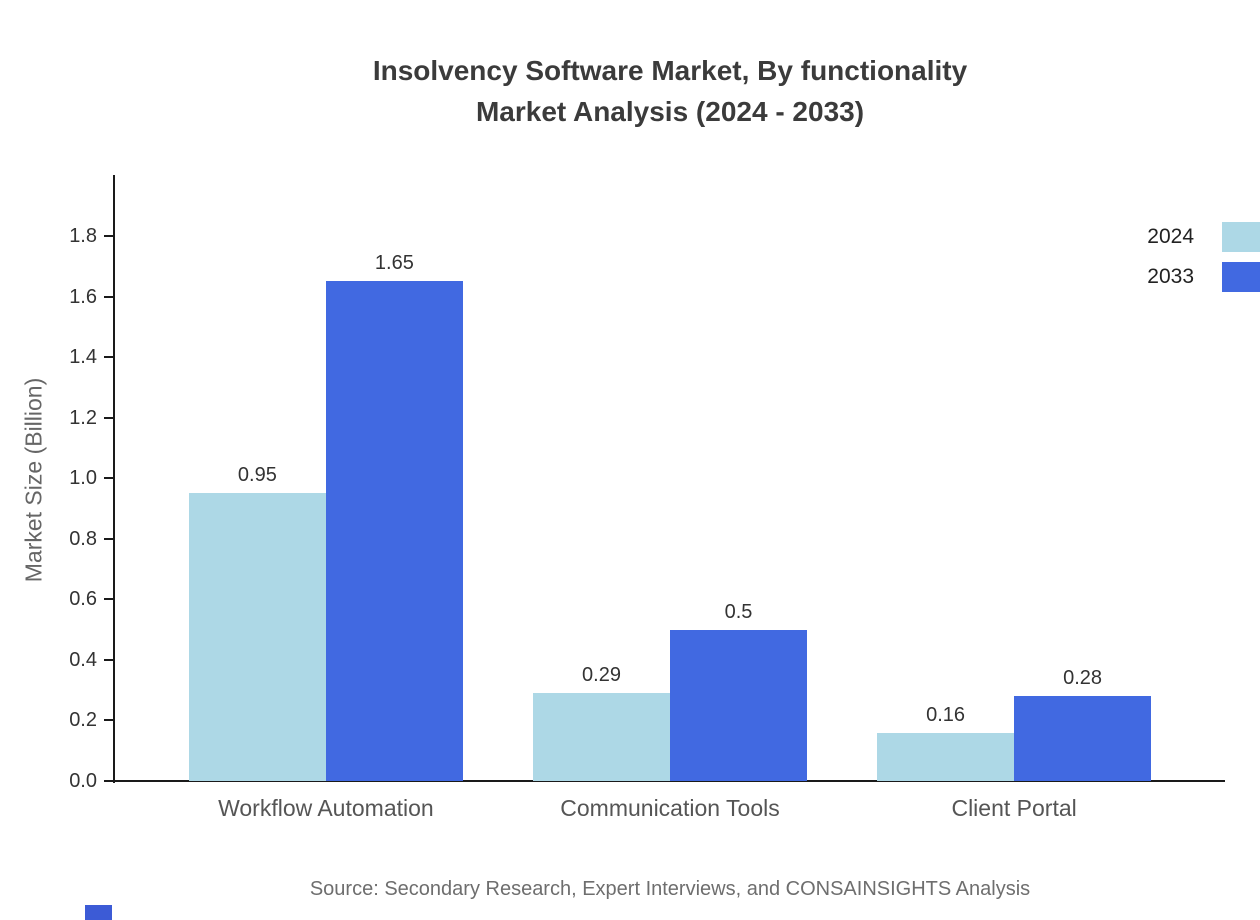 Image resolution: width=1260 pixels, height=920 pixels. I want to click on bar-2024-workflow-automation, so click(257, 637).